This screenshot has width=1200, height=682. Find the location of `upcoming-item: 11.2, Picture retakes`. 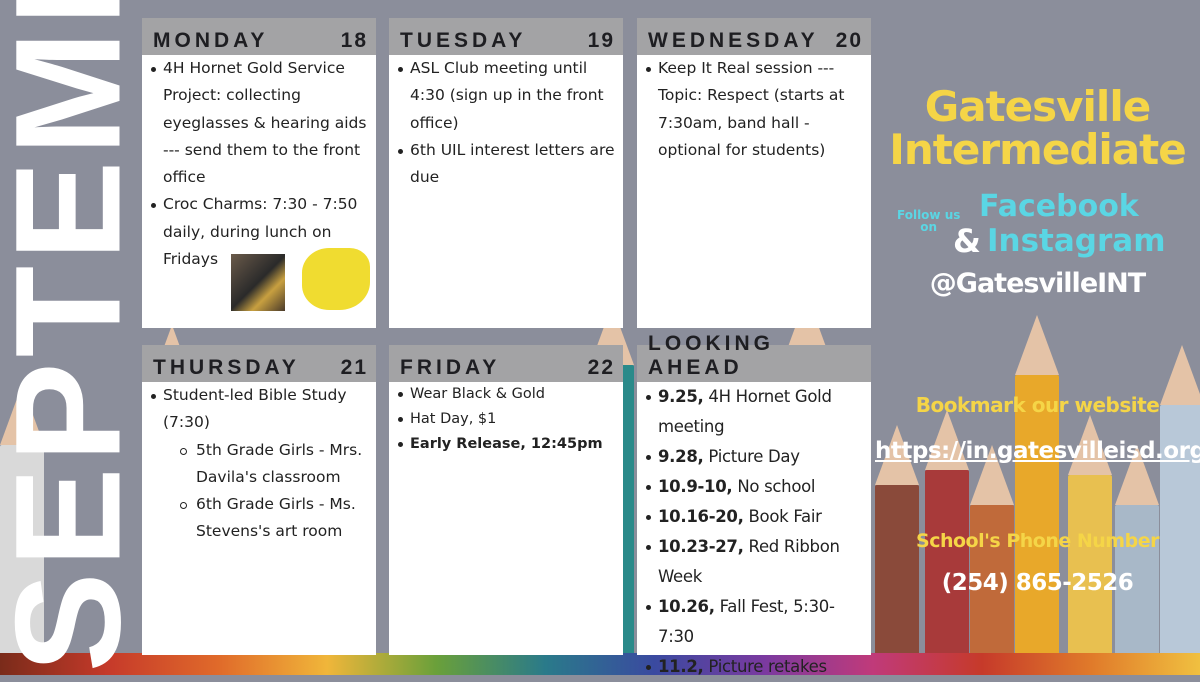

upcoming-item: 11.2, Picture retakes is located at coordinates (752, 667).